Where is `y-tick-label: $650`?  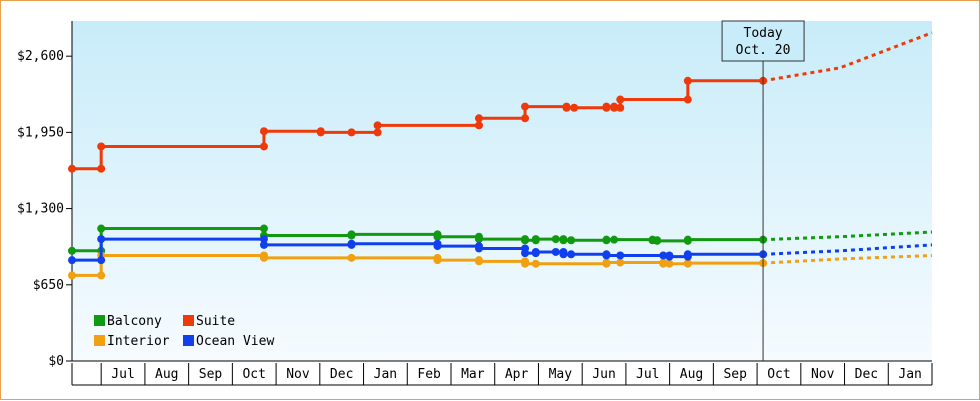 y-tick-label: $650 is located at coordinates (48, 285).